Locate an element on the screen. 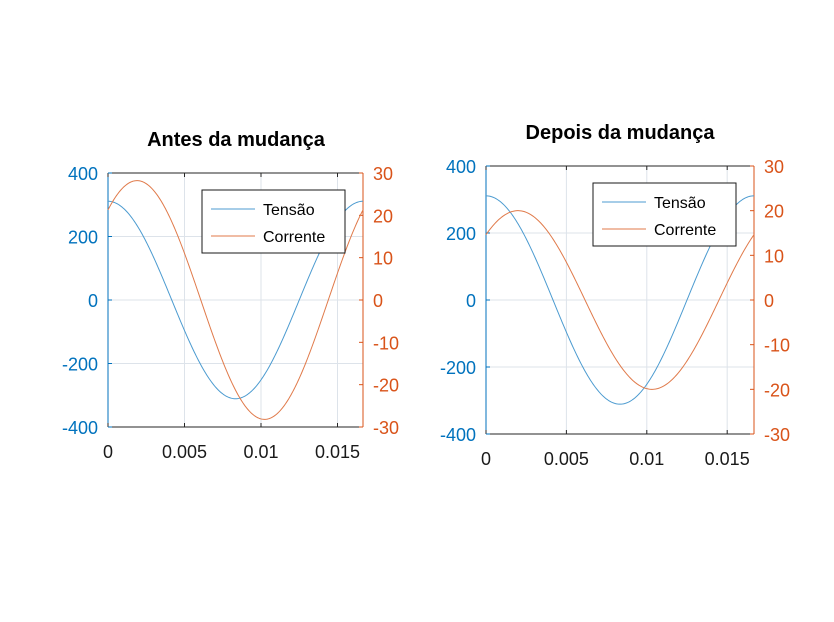 The height and width of the screenshot is (622, 834). chart-title: Antes da mudança is located at coordinates (236, 140).